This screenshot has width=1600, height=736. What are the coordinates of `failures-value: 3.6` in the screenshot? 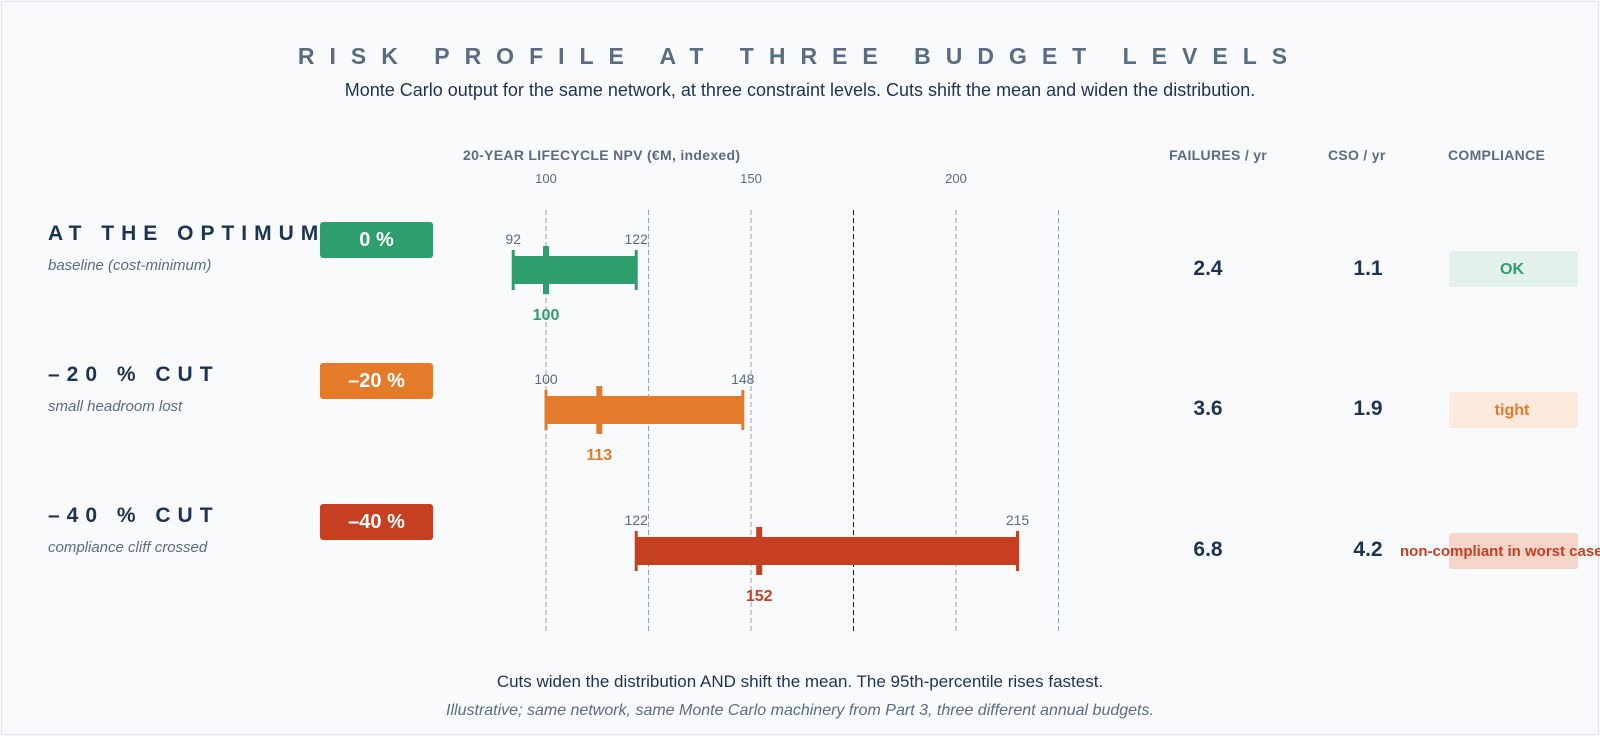 It's located at (1208, 408).